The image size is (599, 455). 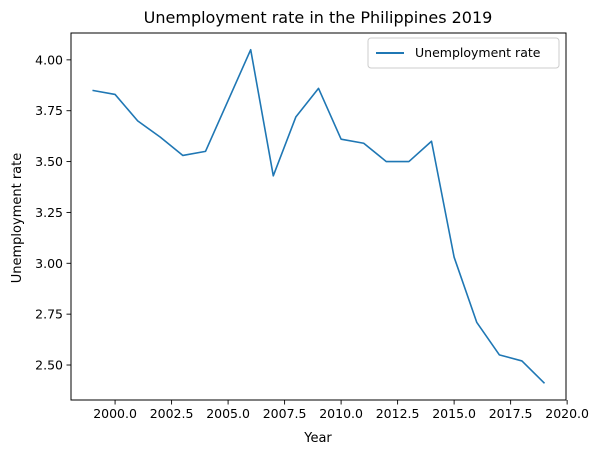 I want to click on x-tick-label: 2017.5, so click(x=511, y=413).